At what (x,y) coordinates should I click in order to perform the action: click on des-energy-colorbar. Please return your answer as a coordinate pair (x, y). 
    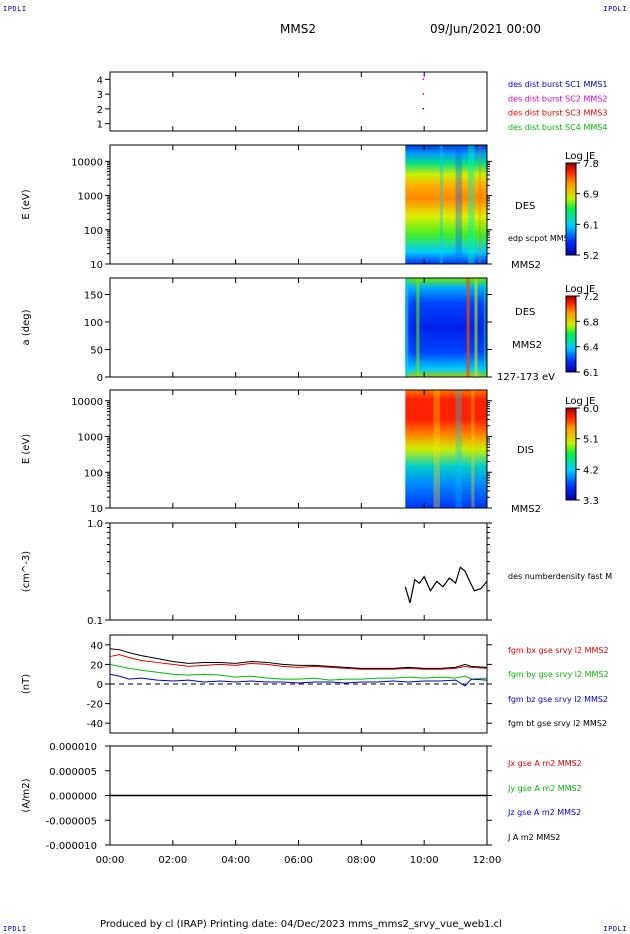
    Looking at the image, I should click on (571, 209).